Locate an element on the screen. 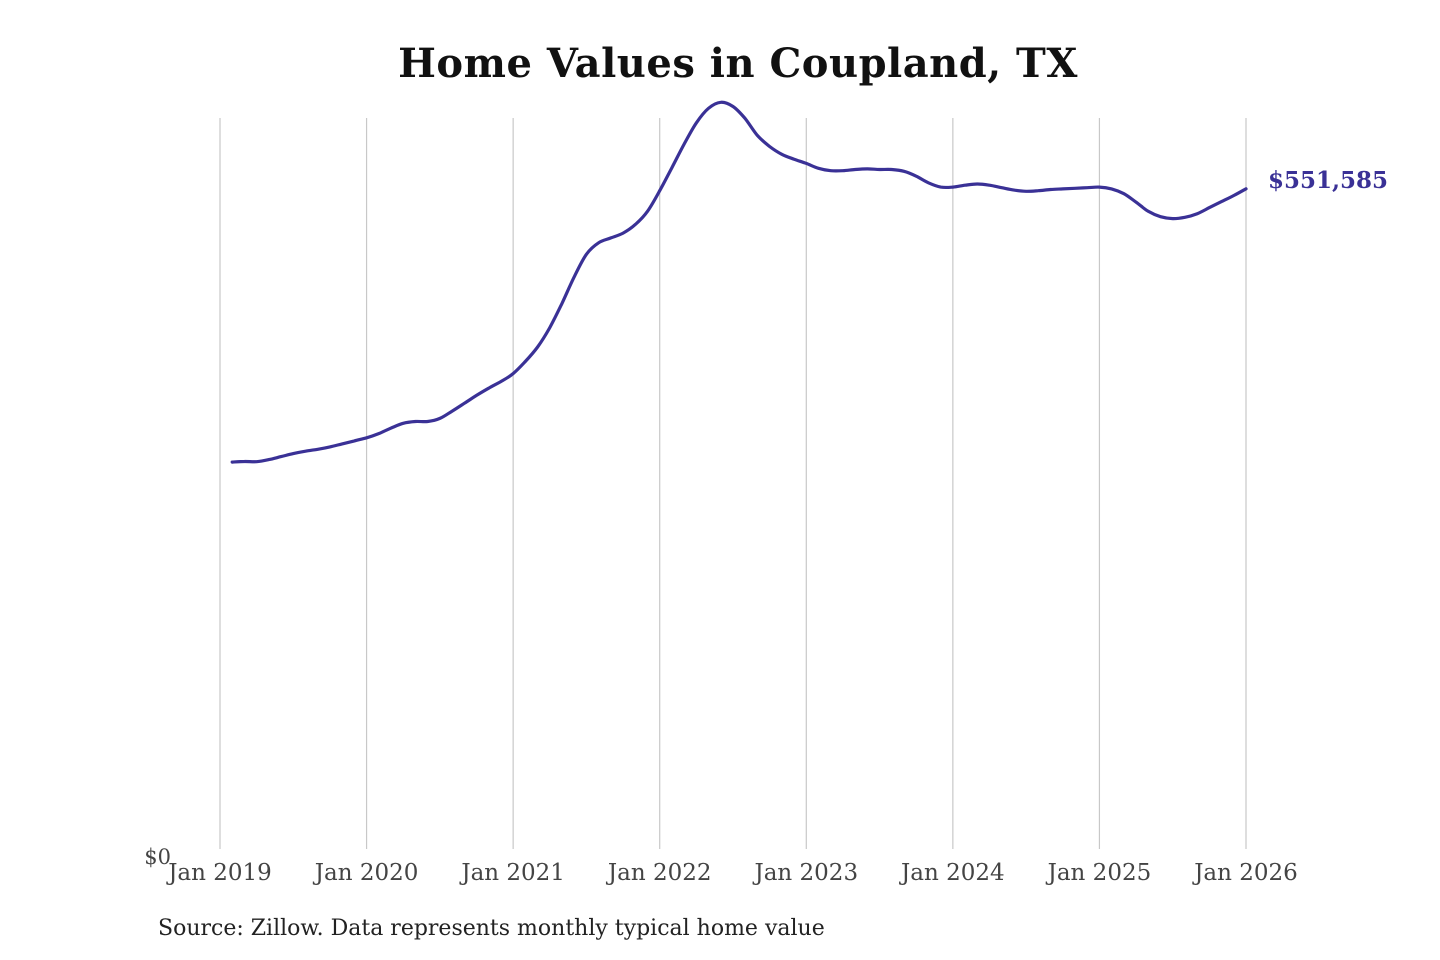  end-labels: $551,585 is located at coordinates (1328, 180).